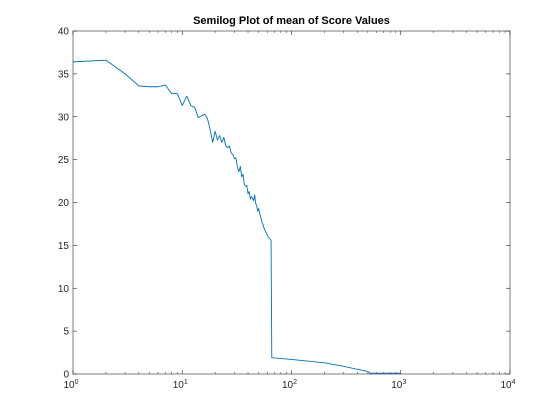 This screenshot has height=420, width=560. Describe the element at coordinates (507, 385) in the screenshot. I see `x-tick-label: 10⁴` at that location.